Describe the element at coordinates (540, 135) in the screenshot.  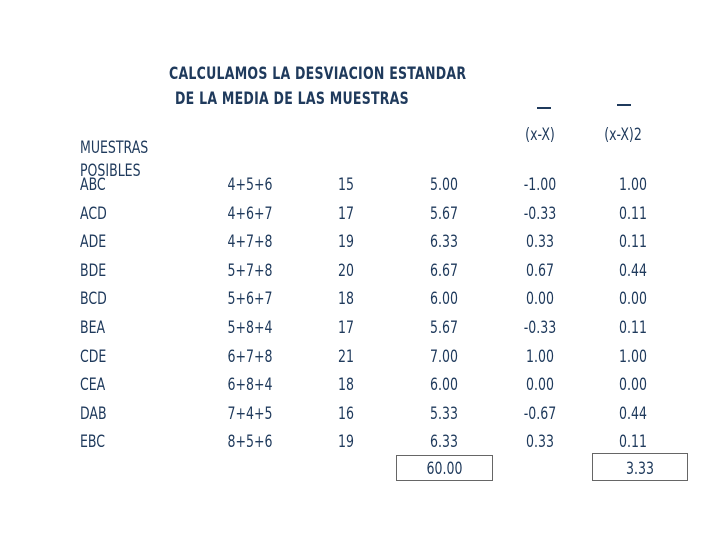
I see `dev-header: (x-X)` at that location.